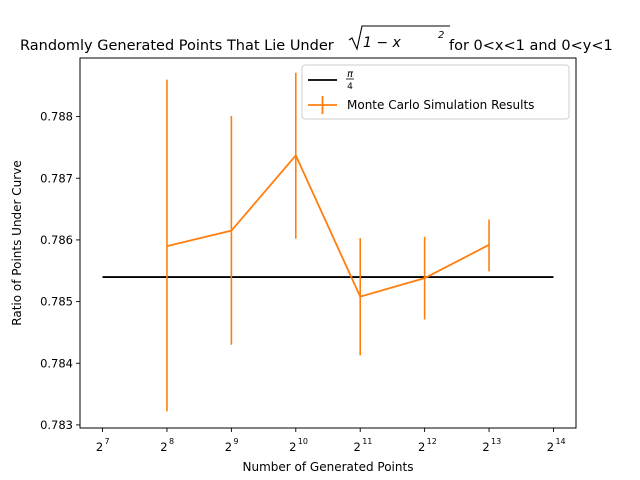 The image size is (640, 480). I want to click on y-tick-label: 0.783, so click(56, 425).